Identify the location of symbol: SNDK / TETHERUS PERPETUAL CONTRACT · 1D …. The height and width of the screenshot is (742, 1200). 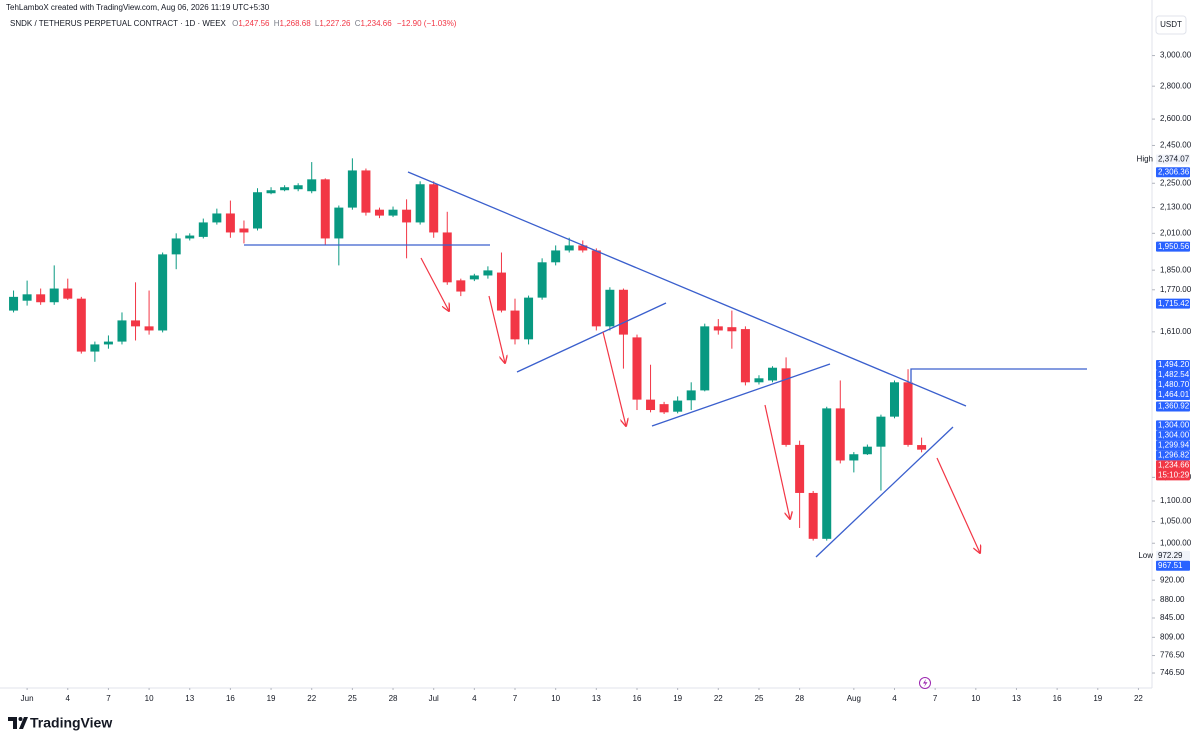
(118, 23).